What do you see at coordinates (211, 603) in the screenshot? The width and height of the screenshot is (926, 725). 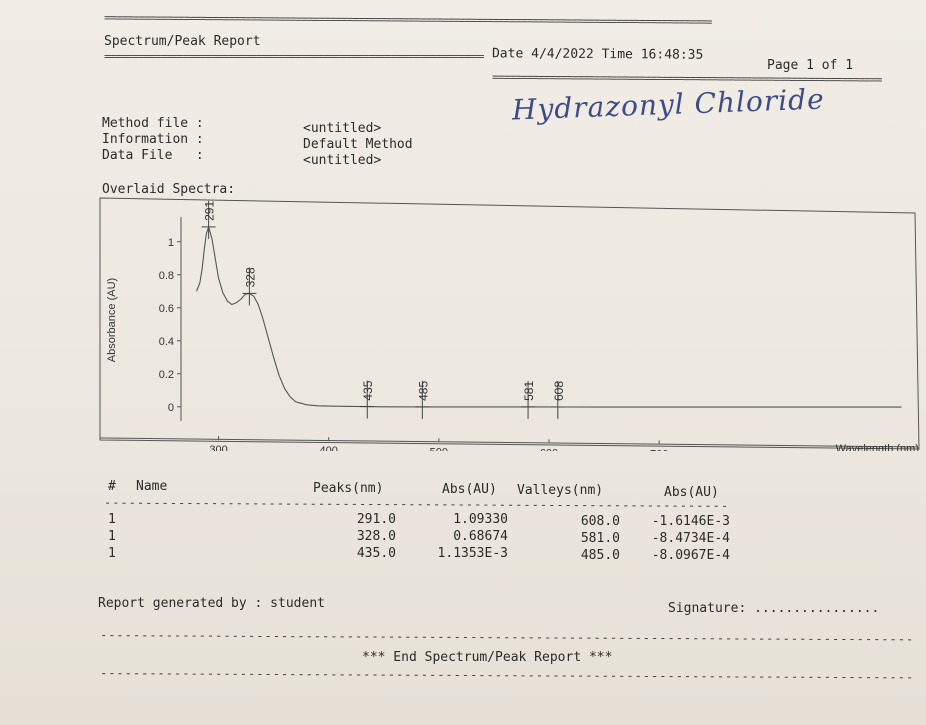 I see `report-generated-by: Report generated by : student` at bounding box center [211, 603].